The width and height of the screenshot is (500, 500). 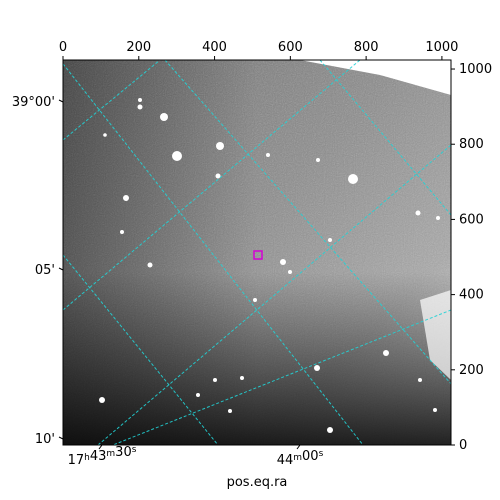 I want to click on right-pixel-axis: 0 200 400 600 800 1000, so click(x=471, y=257).